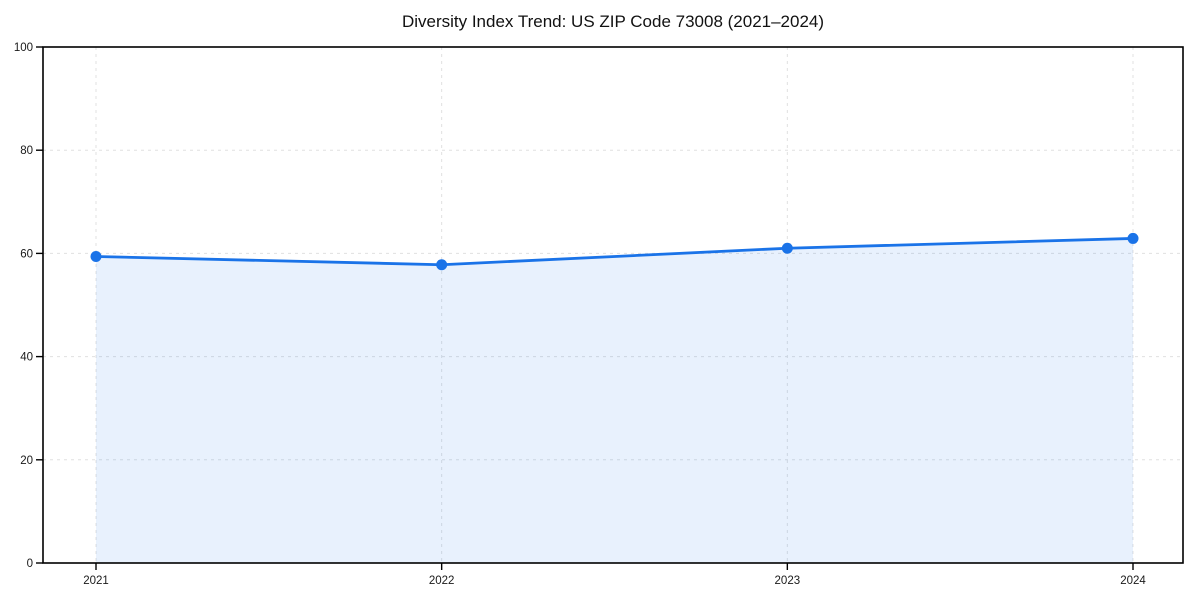 The image size is (1200, 600). Describe the element at coordinates (26, 151) in the screenshot. I see `y-axis-tick-label: 80` at that location.